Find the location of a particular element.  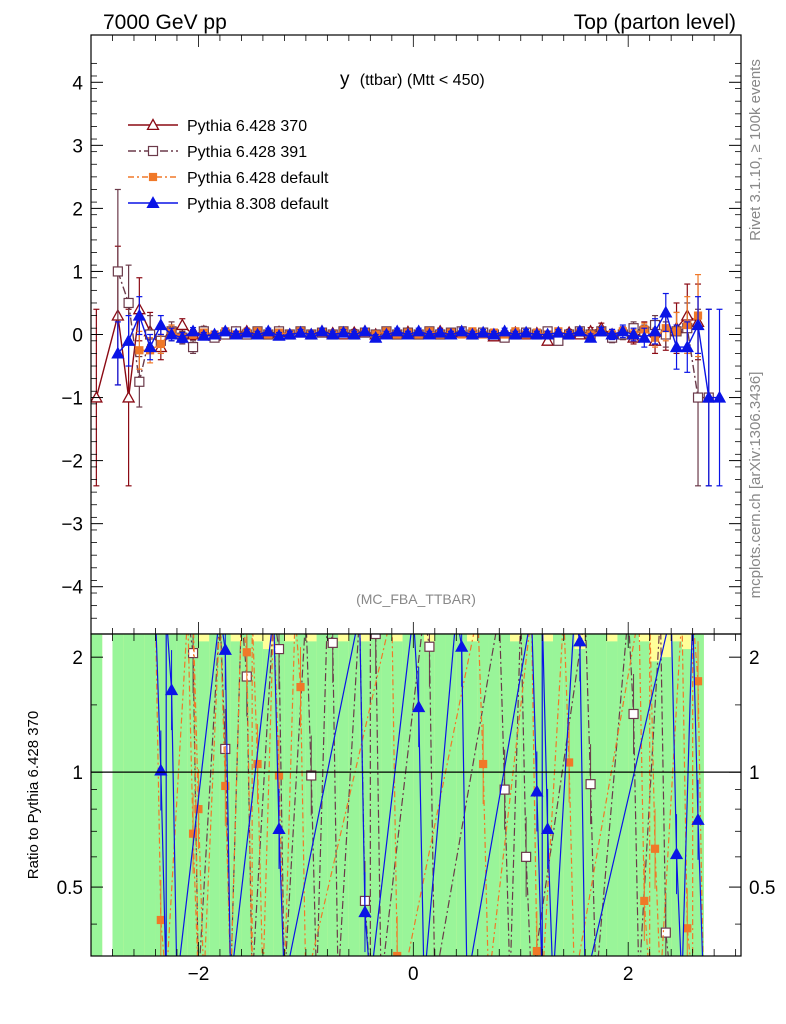

legend-entry-4: Pythia 8.308 default is located at coordinates (228, 204).